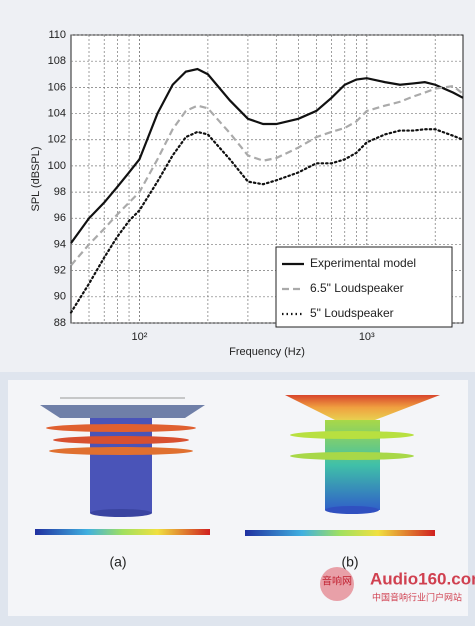 The height and width of the screenshot is (626, 475). Describe the element at coordinates (139, 337) in the screenshot. I see `x-tick-label: 10²` at that location.